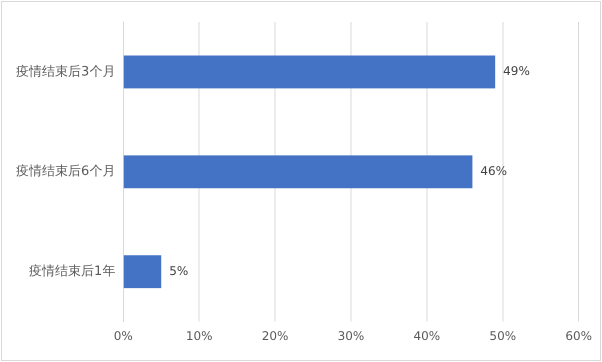 This screenshot has width=602, height=362. I want to click on data-label: 5%, so click(178, 271).